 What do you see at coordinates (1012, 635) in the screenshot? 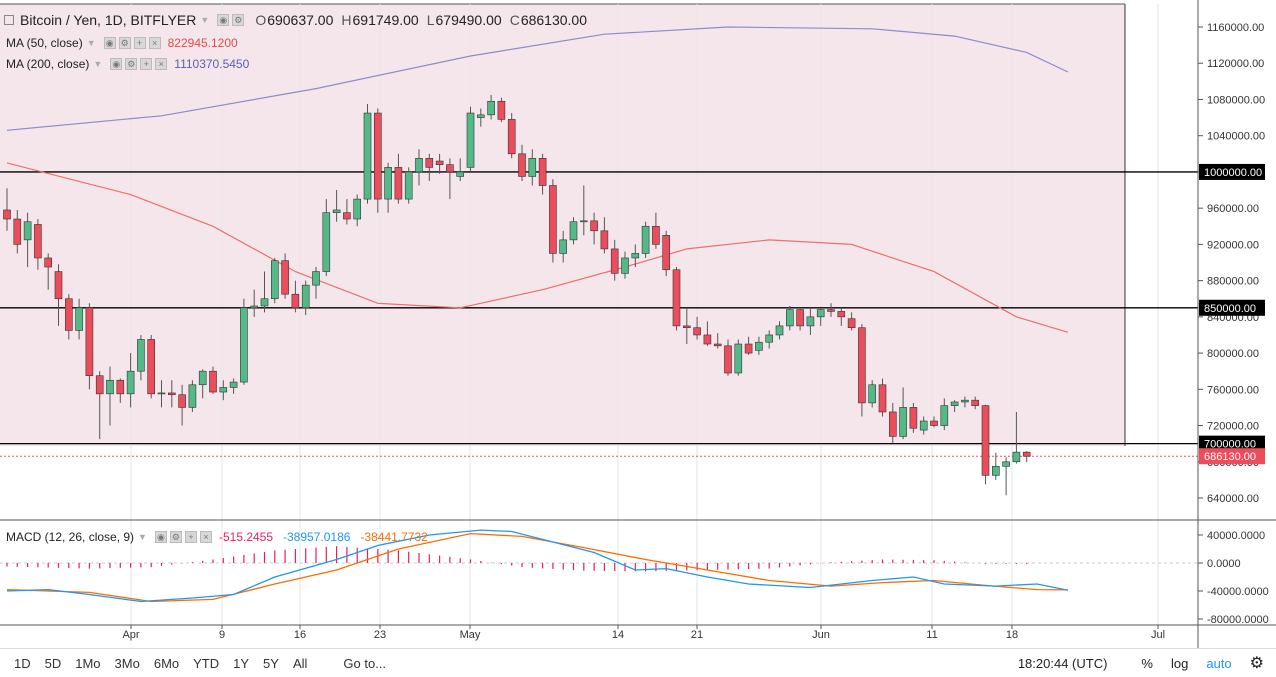
I see `time-tick-label: 18` at bounding box center [1012, 635].